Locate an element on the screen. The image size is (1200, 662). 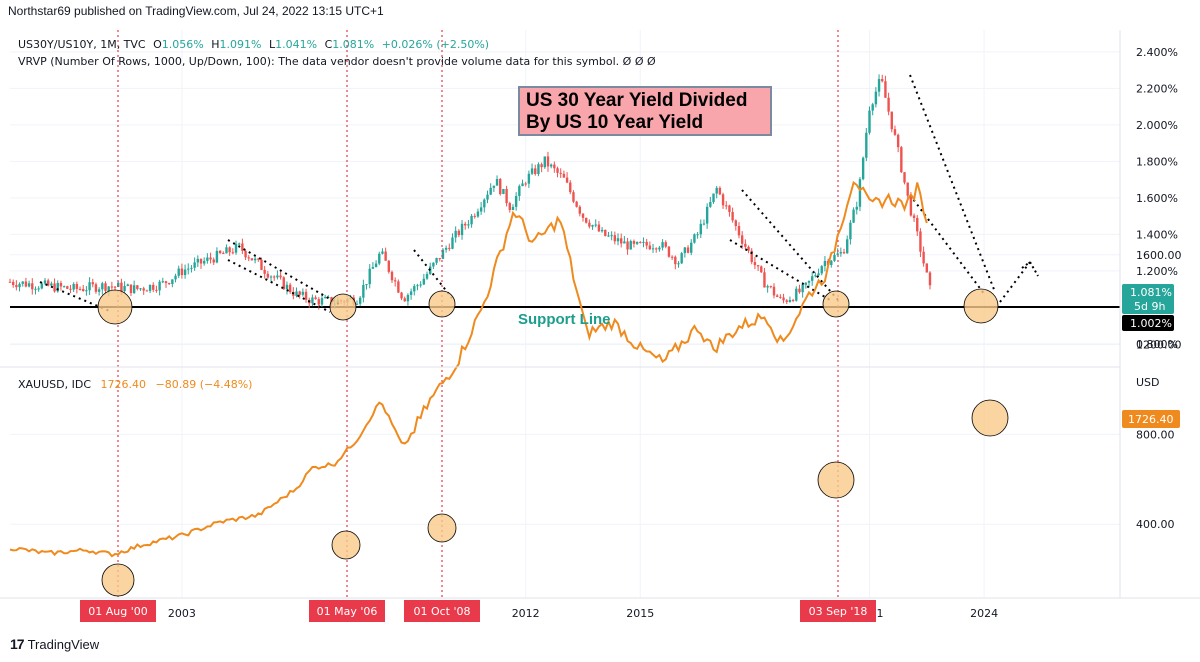
close-label: C is located at coordinates (328, 44).